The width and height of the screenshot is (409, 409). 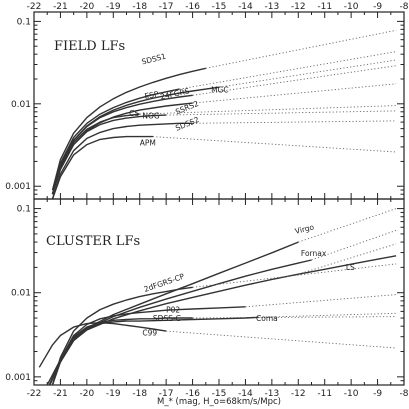 I want to click on series-label: SDSS2, so click(x=187, y=124).